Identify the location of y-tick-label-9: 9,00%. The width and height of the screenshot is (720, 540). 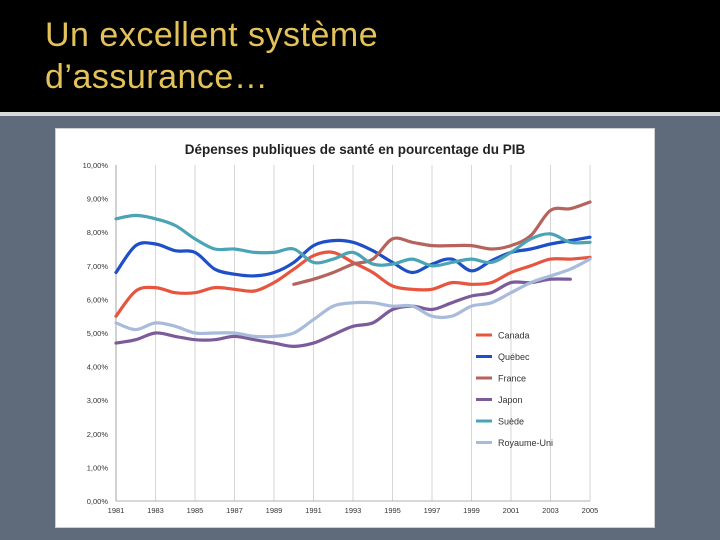
(98, 199).